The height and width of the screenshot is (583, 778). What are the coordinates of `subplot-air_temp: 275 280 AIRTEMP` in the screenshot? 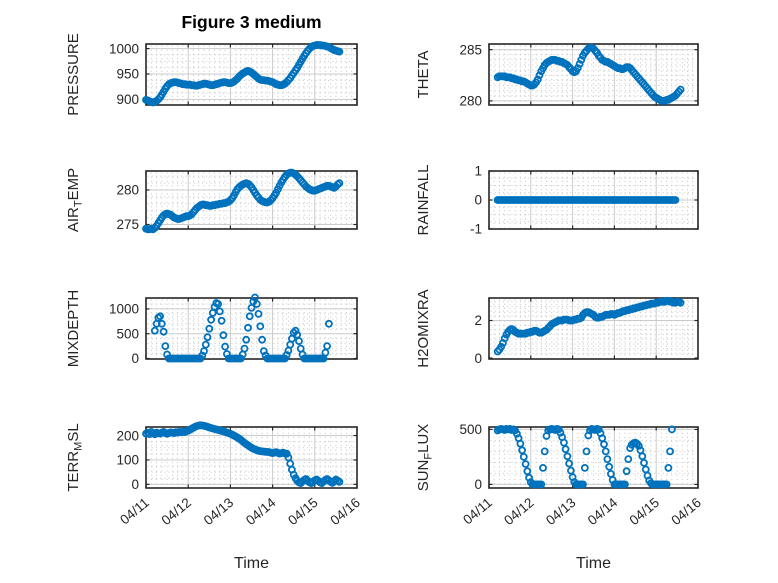 It's located at (211, 201).